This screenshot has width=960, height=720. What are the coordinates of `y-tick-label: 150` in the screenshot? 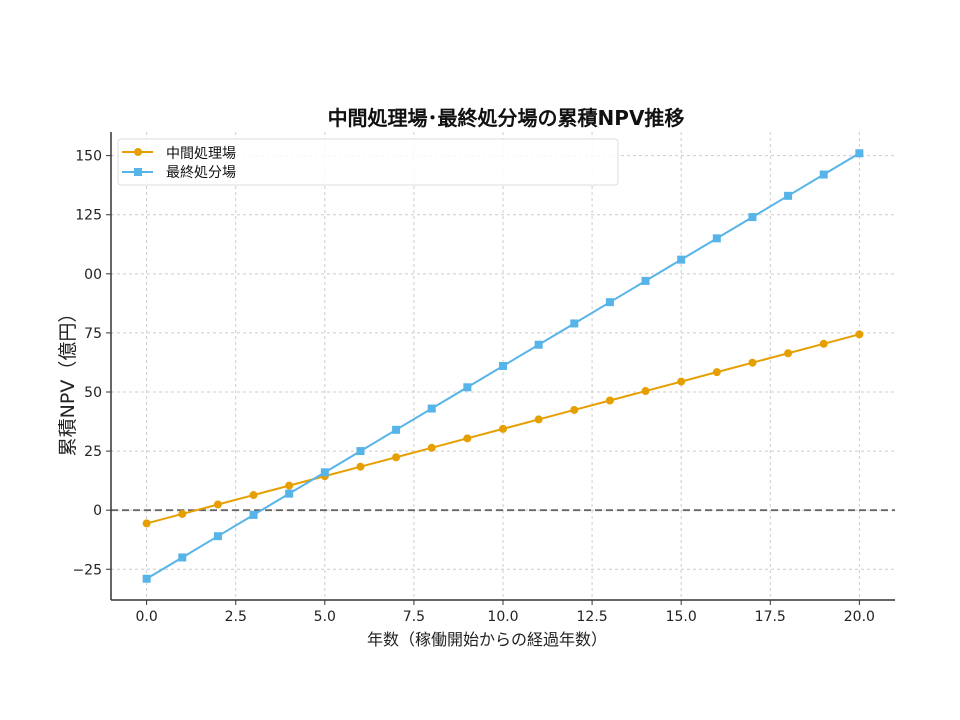 It's located at (88, 157).